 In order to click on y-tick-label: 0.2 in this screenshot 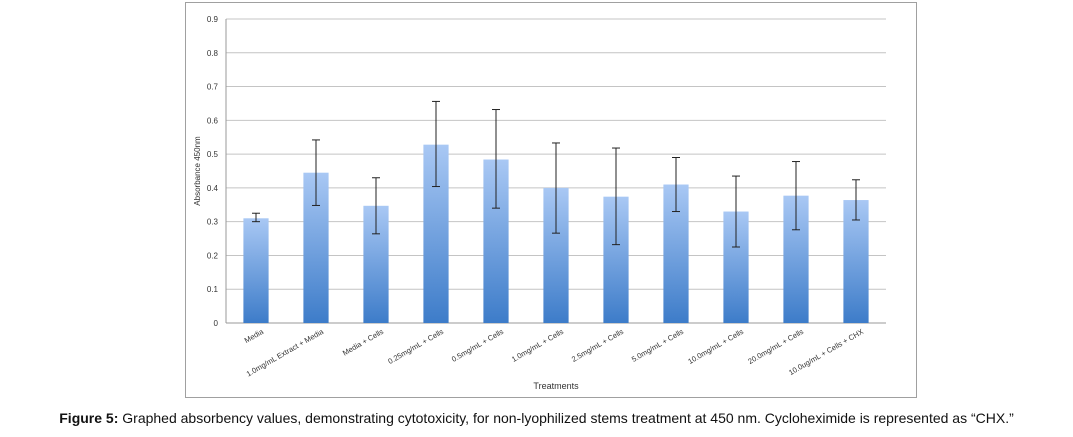, I will do `click(213, 255)`.